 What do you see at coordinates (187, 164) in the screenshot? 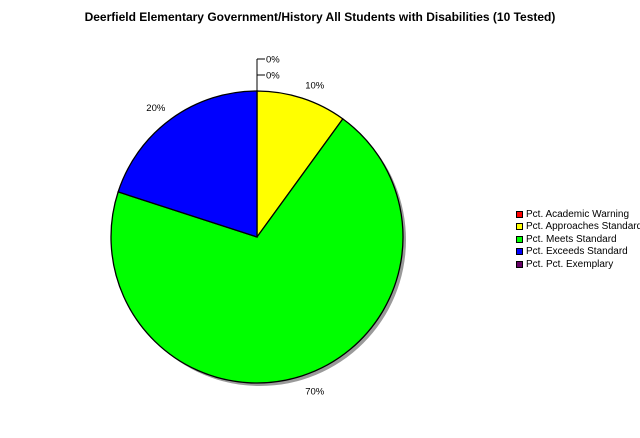
I see `pie-slice-exceeds-standard` at bounding box center [187, 164].